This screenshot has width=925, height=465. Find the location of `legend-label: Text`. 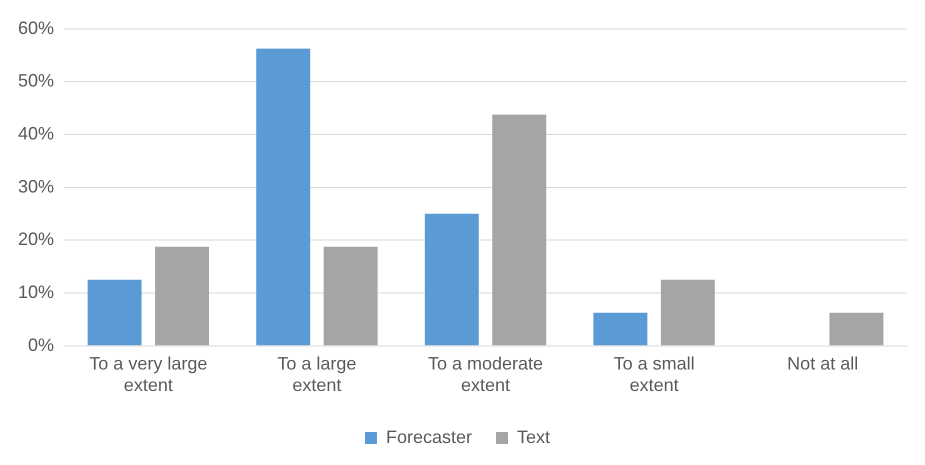

legend-label: Text is located at coordinates (533, 436).